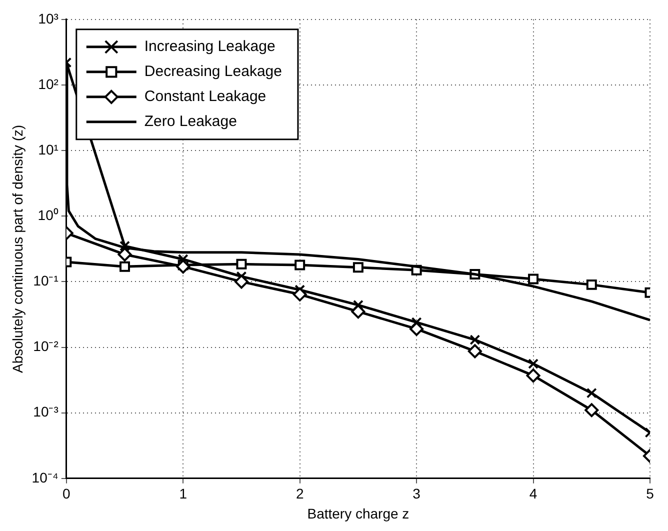 This screenshot has height=531, width=668. I want to click on y-tick-label: 10⁻², so click(46, 346).